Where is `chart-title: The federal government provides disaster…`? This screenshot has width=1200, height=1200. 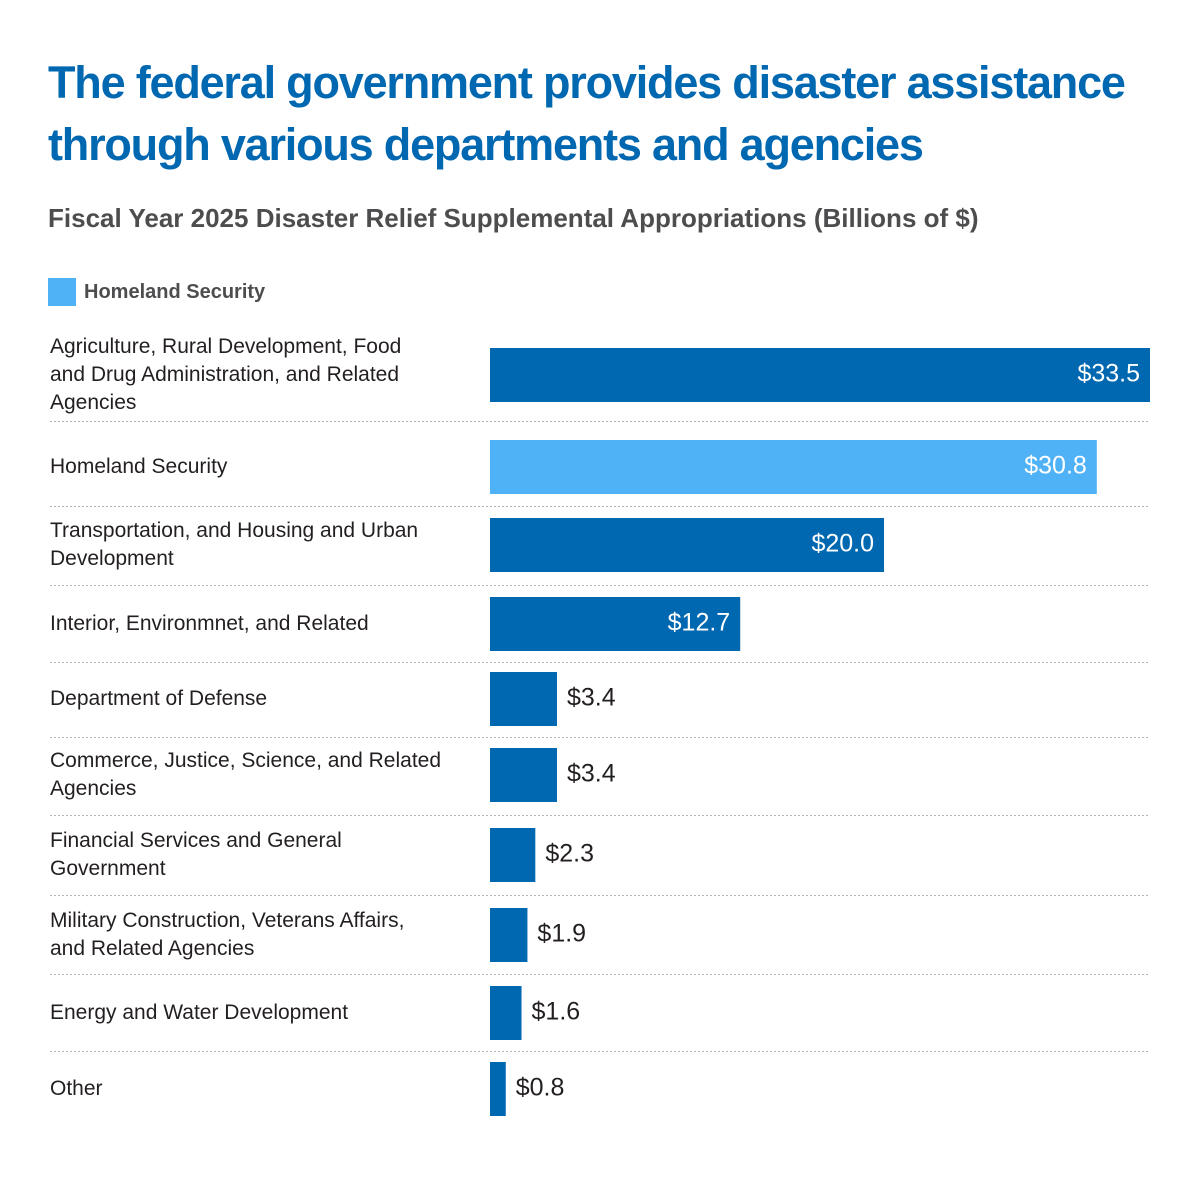 chart-title: The federal government provides disaster… is located at coordinates (587, 113).